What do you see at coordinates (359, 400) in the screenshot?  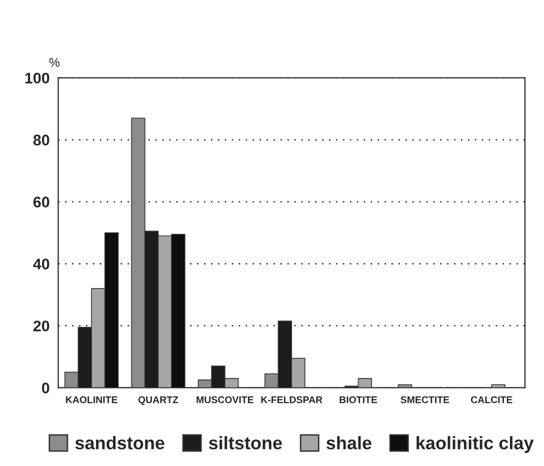 I see `x-tick-label: BIOTITE` at bounding box center [359, 400].